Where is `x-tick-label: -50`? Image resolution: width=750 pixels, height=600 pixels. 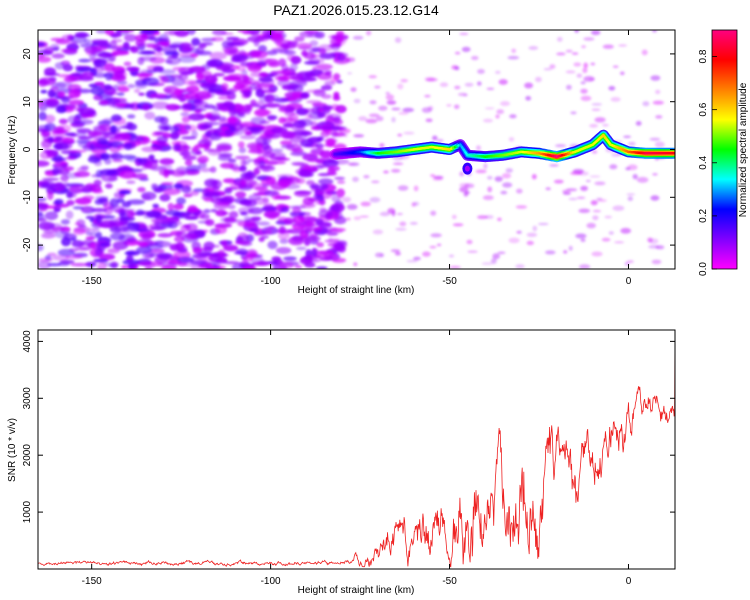 x-tick-label: -50 is located at coordinates (449, 281).